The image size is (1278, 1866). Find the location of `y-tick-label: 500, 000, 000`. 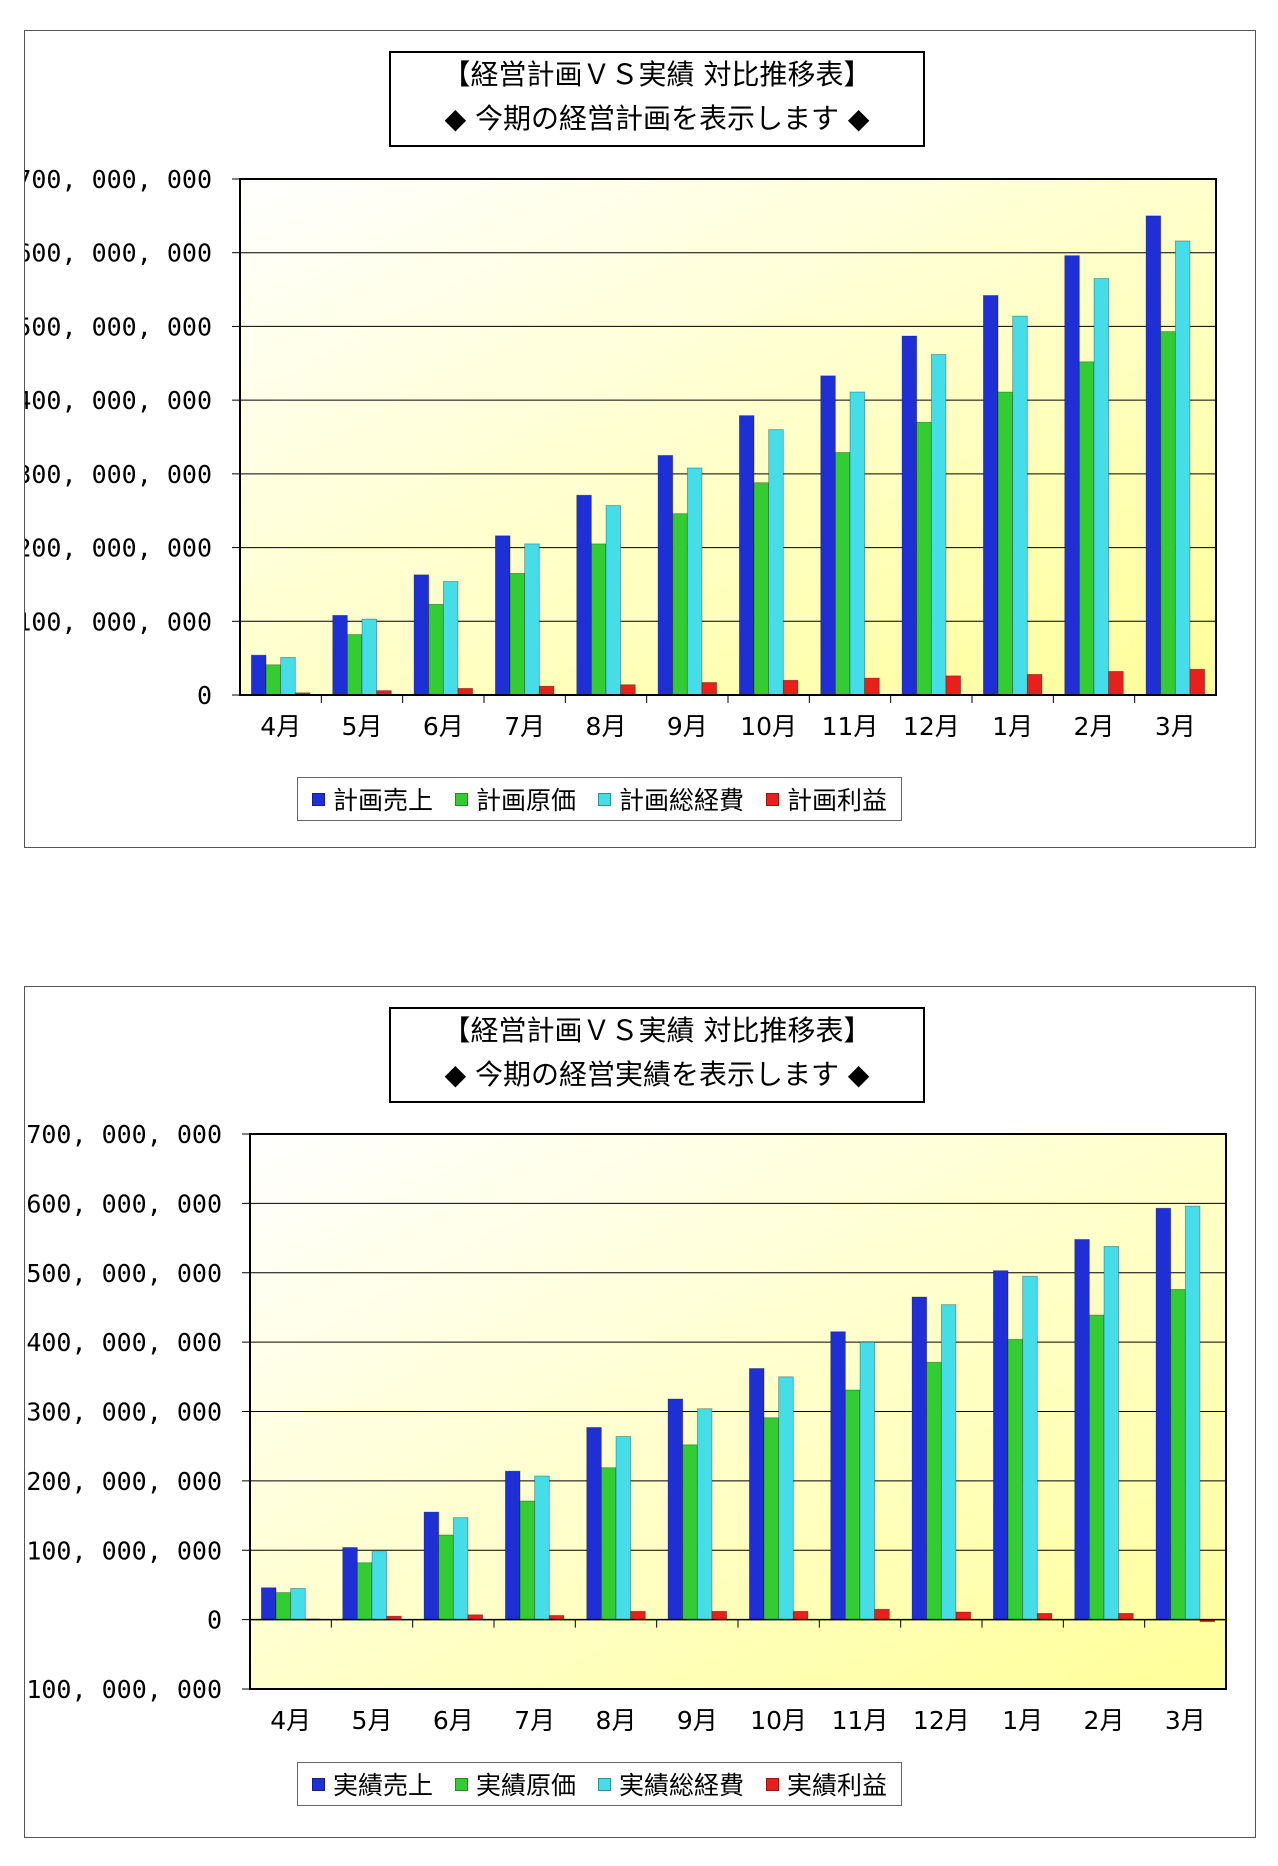

y-tick-label: 500, 000, 000 is located at coordinates (118, 326).